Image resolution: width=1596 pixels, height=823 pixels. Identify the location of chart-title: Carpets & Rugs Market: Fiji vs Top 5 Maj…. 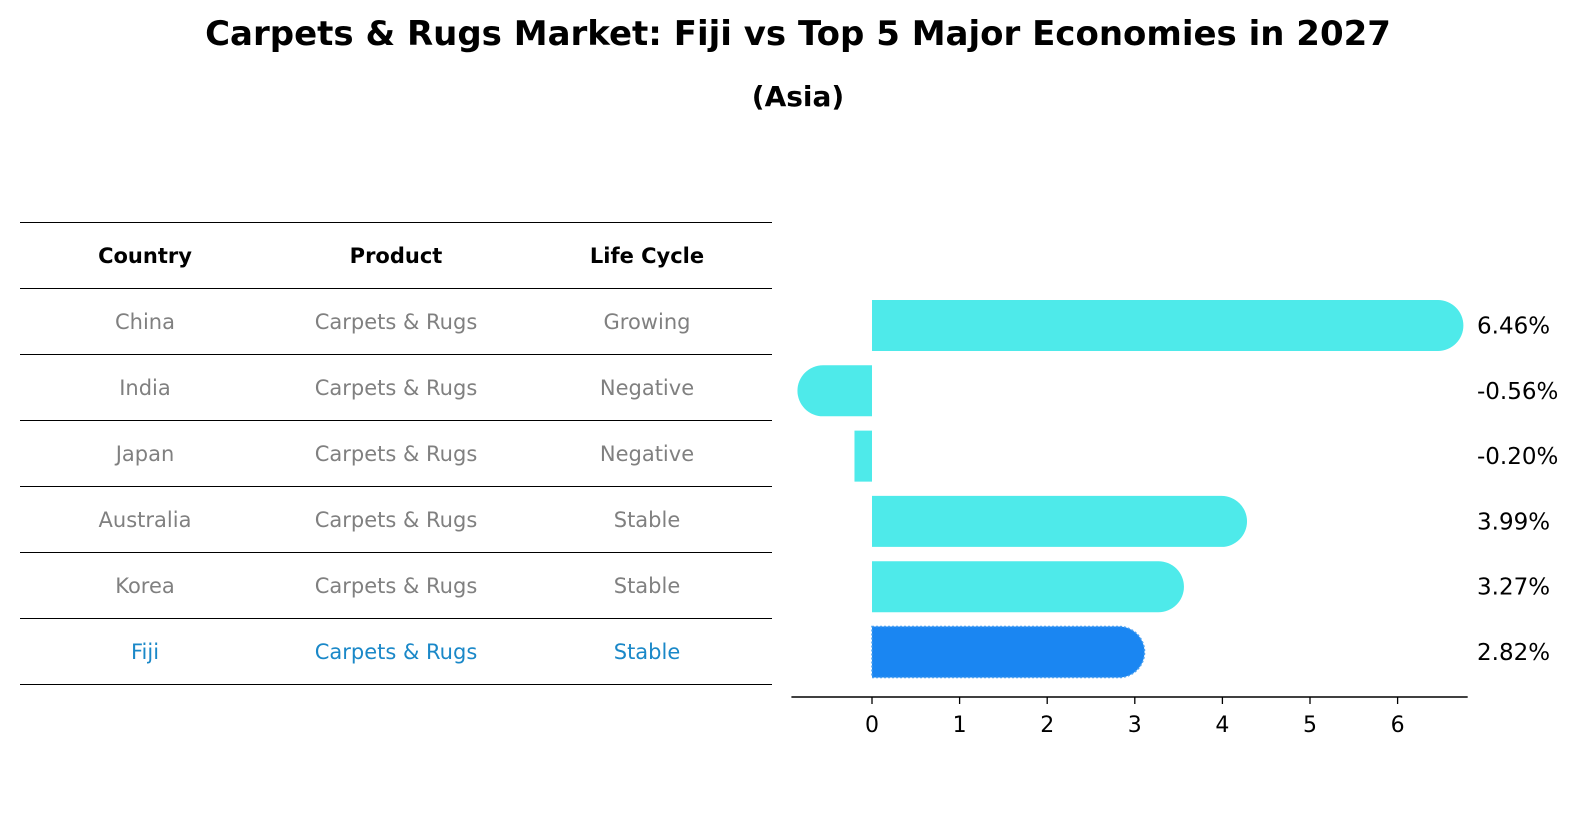
(798, 34).